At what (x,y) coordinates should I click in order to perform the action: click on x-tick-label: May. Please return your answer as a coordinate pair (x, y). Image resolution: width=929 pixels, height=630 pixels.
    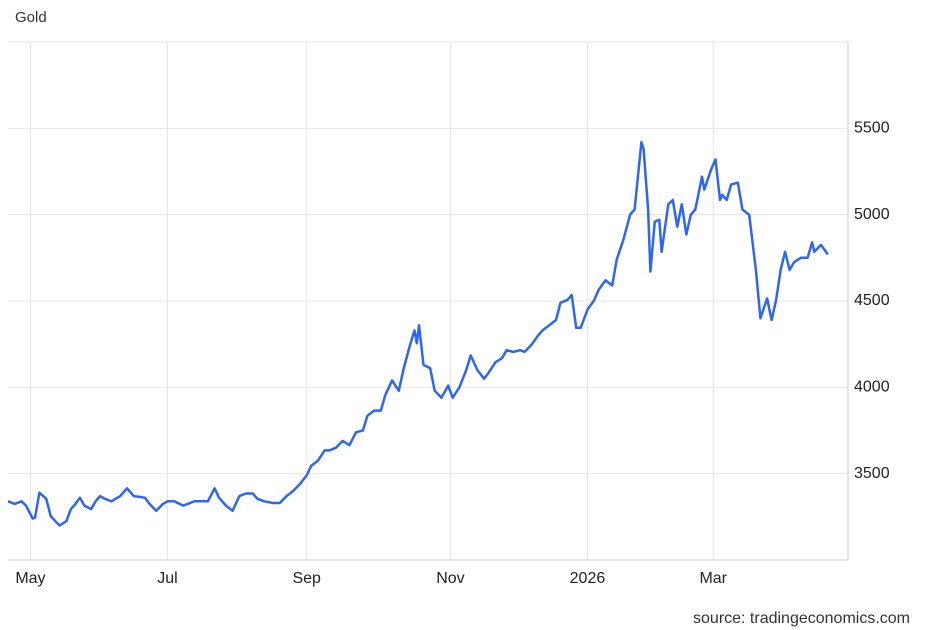
    Looking at the image, I should click on (30, 578).